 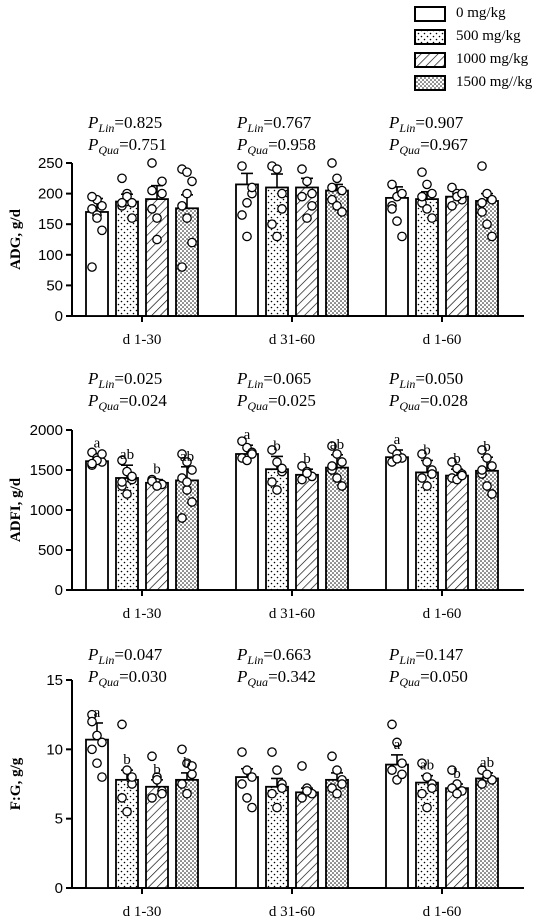 I want to click on y-tick-label: 15, so click(x=54, y=680).